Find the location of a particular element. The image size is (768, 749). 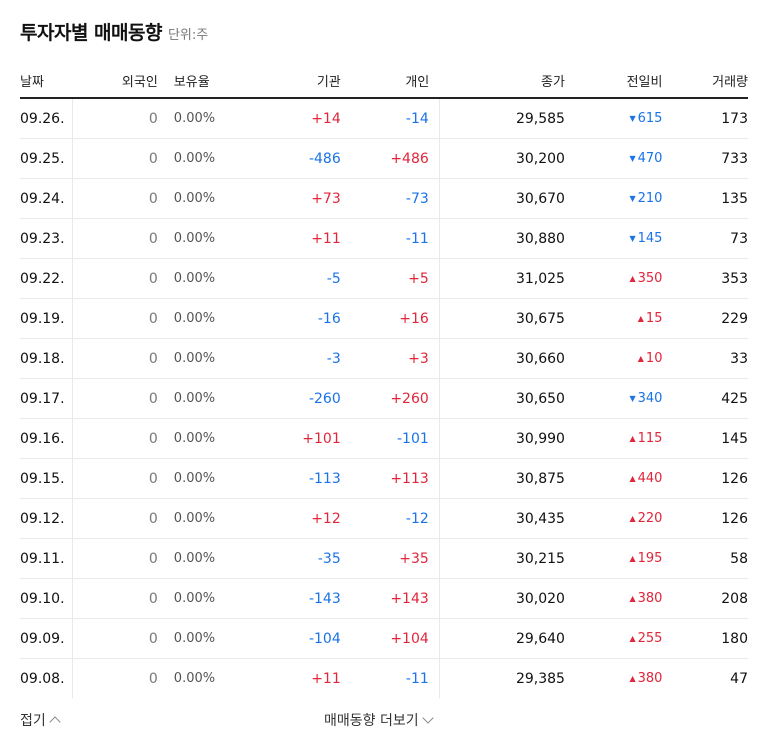

table-header-row: 날짜 외국인 보유율 기관 개인 종가 전일비 거래량 is located at coordinates (384, 81).